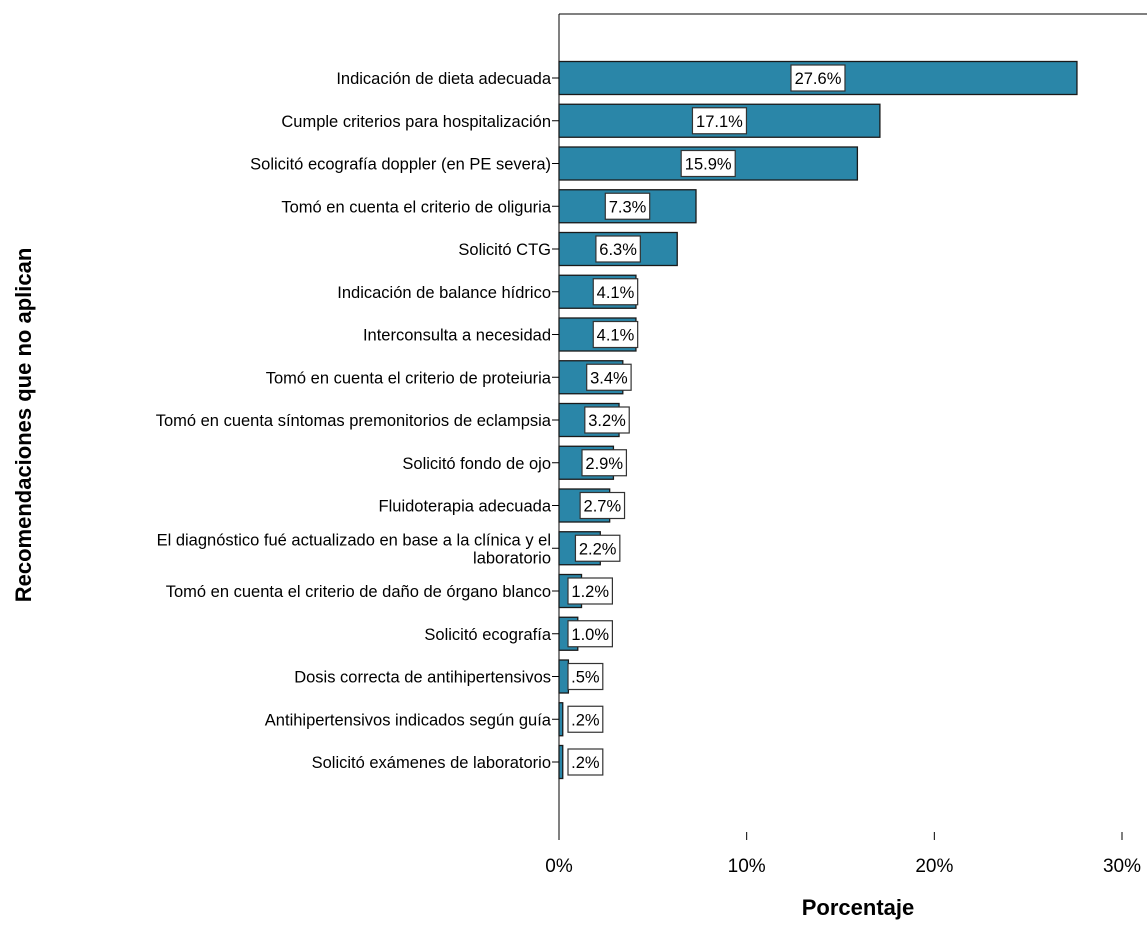 Image resolution: width=1147 pixels, height=929 pixels. I want to click on data-label: 17.1%, so click(719, 122).